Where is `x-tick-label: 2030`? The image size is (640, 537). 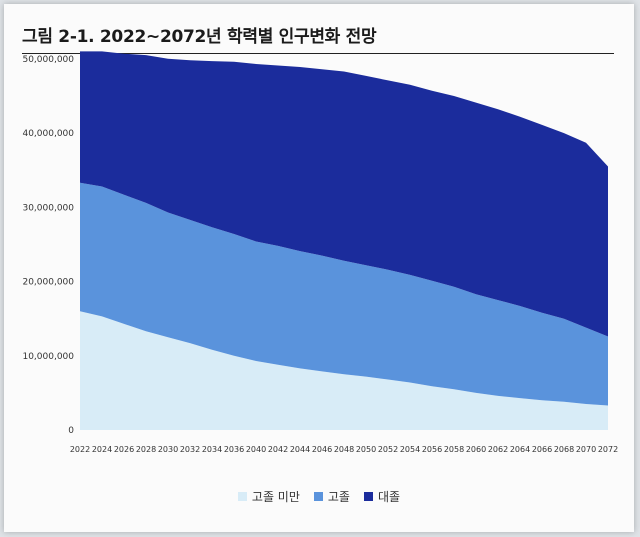 x-tick-label: 2030 is located at coordinates (168, 449).